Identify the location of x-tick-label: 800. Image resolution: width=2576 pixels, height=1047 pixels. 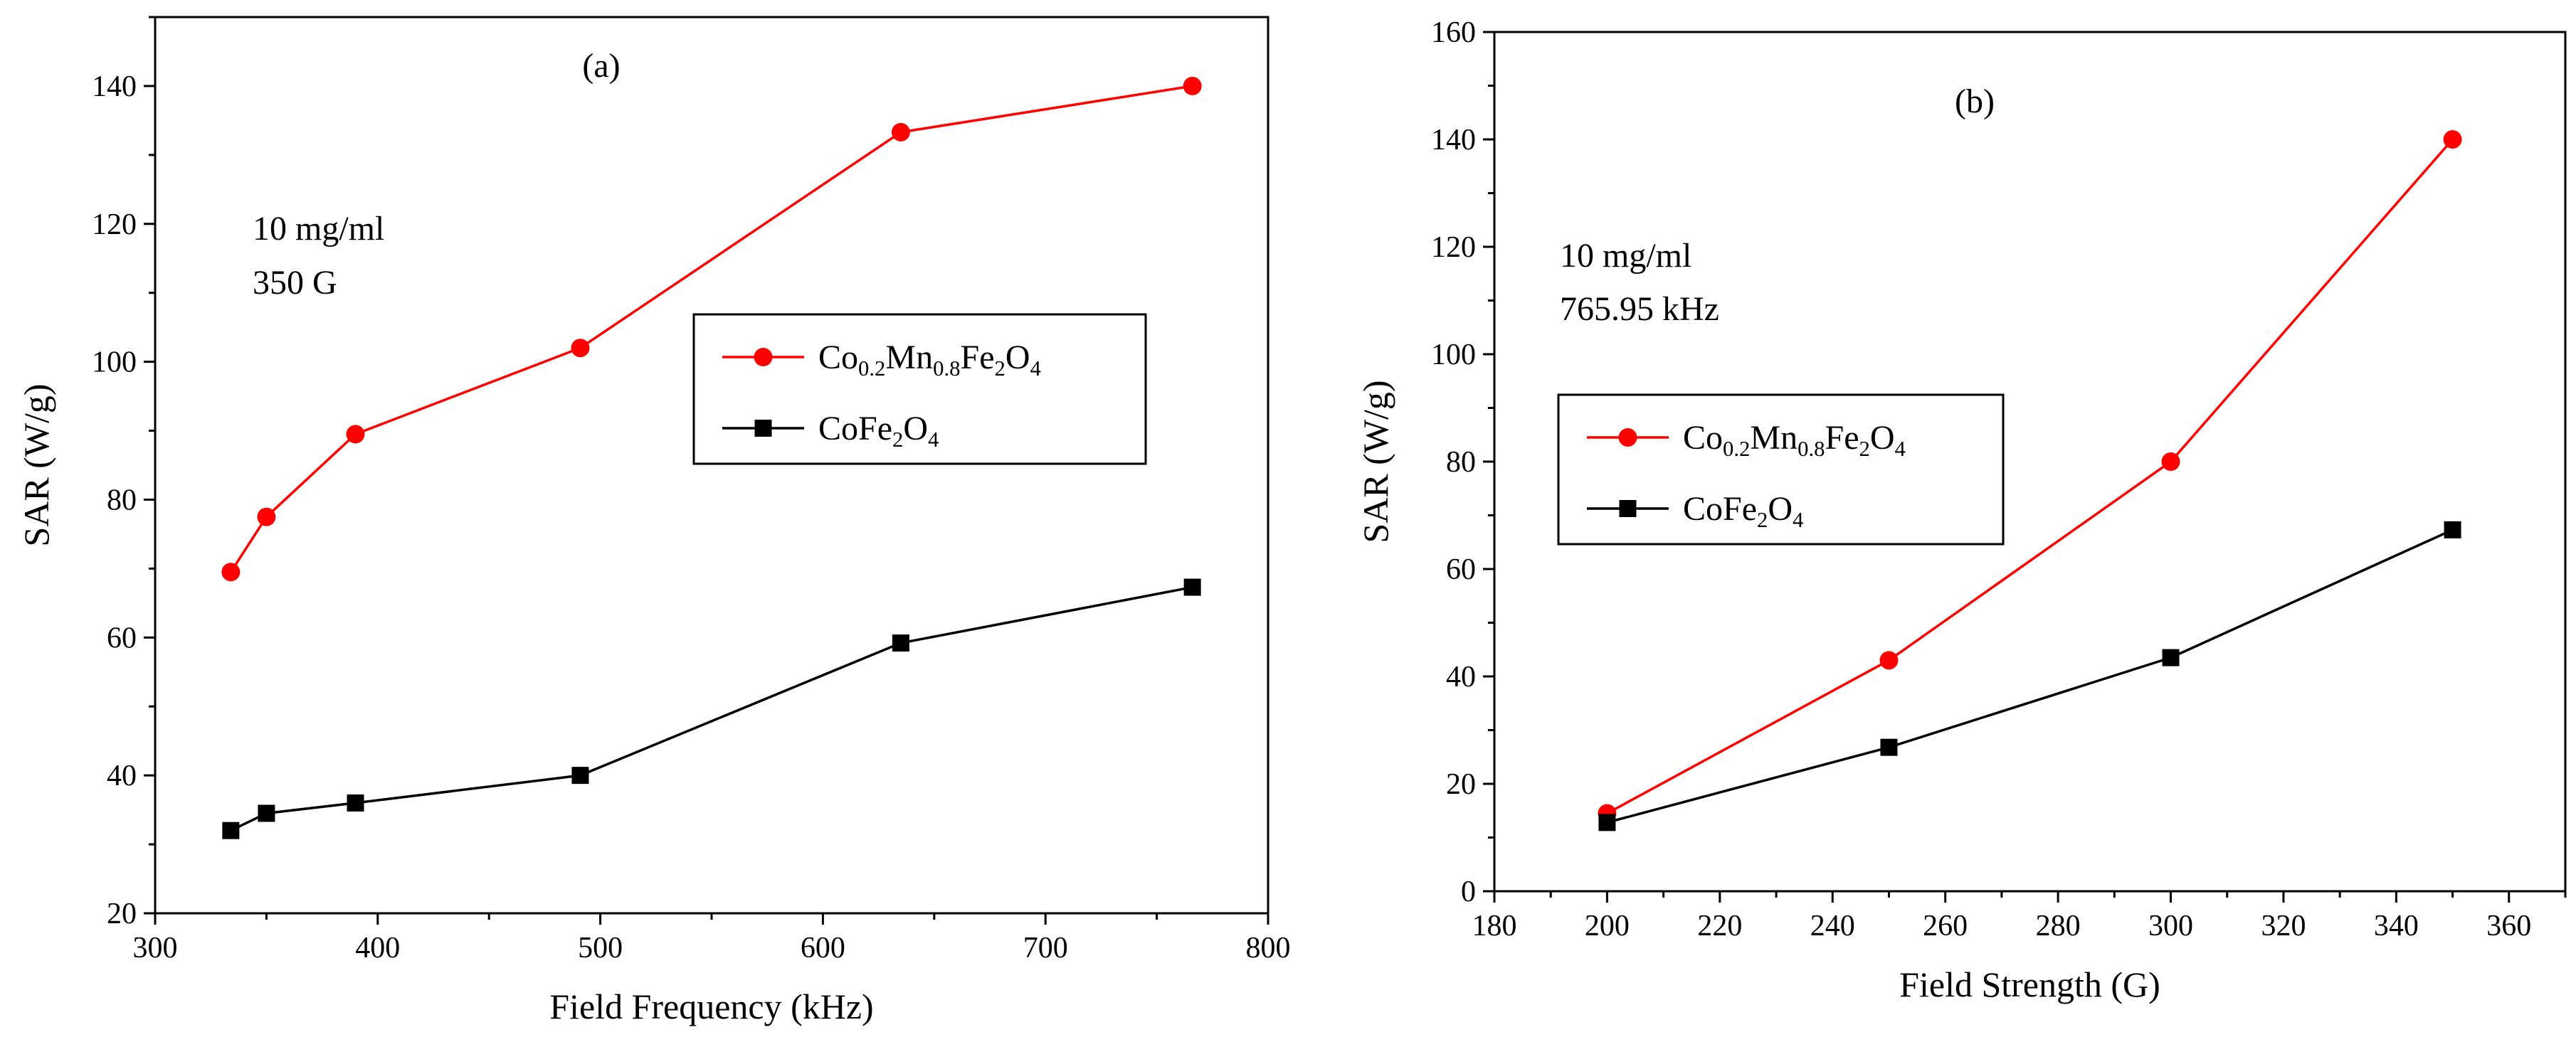
(1268, 948).